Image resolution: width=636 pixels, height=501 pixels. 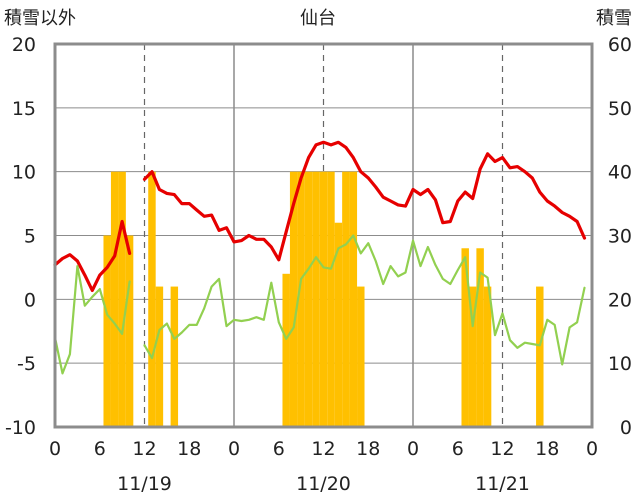 What do you see at coordinates (626, 428) in the screenshot?
I see `right-axis-tick-label: 0` at bounding box center [626, 428].